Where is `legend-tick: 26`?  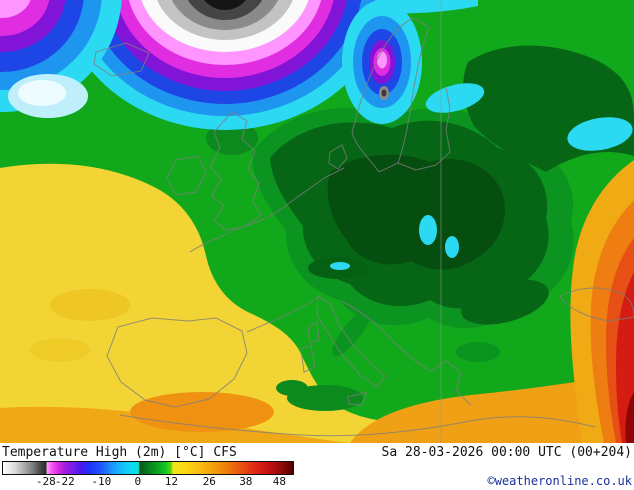 legend-tick: 26 is located at coordinates (209, 481).